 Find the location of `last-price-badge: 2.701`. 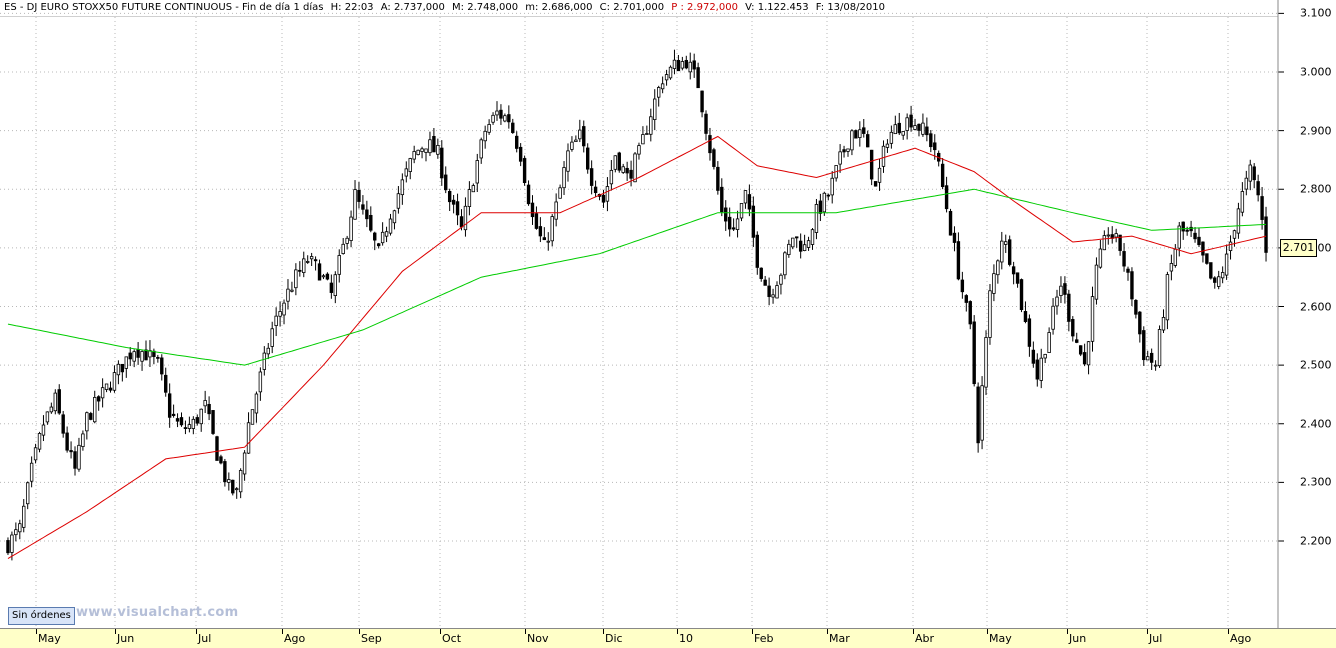

last-price-badge: 2.701 is located at coordinates (1298, 248).